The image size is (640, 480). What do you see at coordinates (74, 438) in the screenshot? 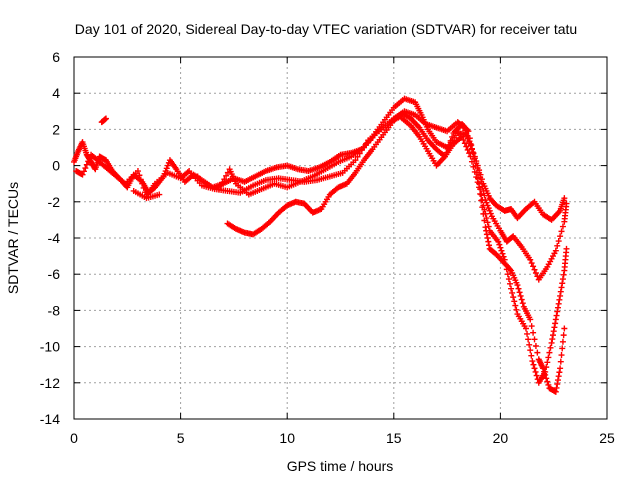
I see `x-tick-label: 0` at bounding box center [74, 438].